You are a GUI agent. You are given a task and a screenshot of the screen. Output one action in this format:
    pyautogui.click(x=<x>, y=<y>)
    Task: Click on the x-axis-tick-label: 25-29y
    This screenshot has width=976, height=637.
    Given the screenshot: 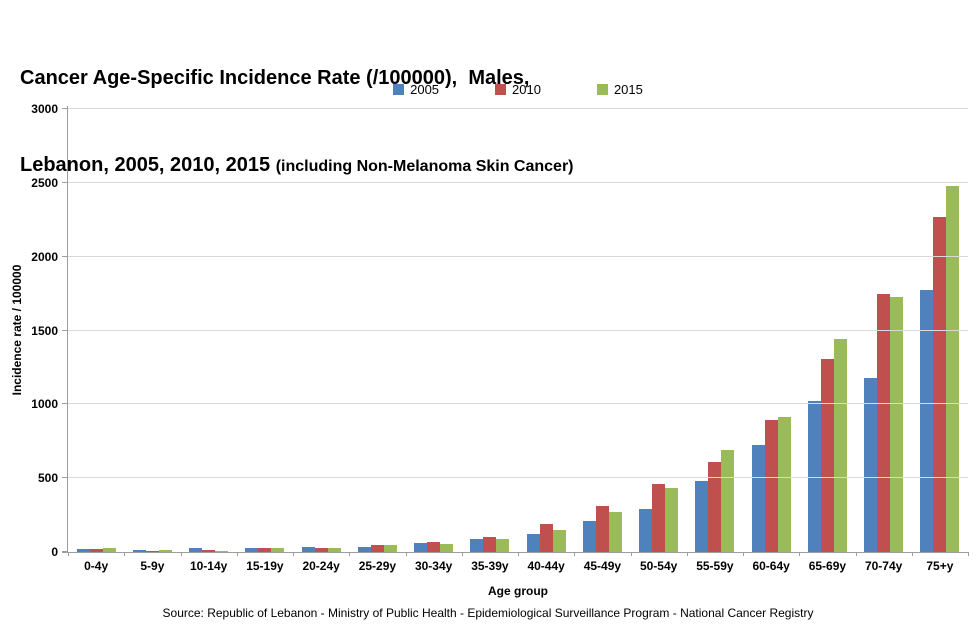 What is the action you would take?
    pyautogui.click(x=377, y=566)
    